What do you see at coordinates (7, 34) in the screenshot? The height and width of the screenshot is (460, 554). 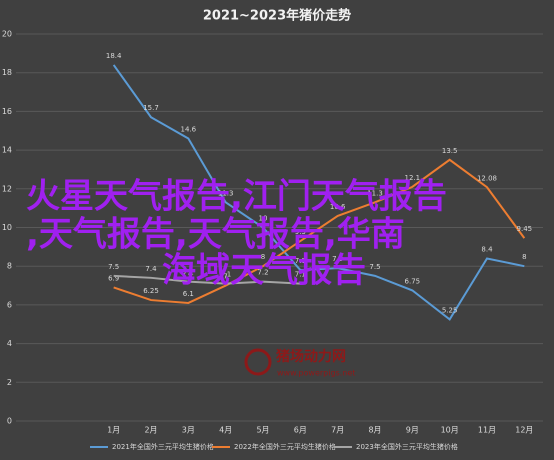 I see `y-tick-label: 20` at bounding box center [7, 34].